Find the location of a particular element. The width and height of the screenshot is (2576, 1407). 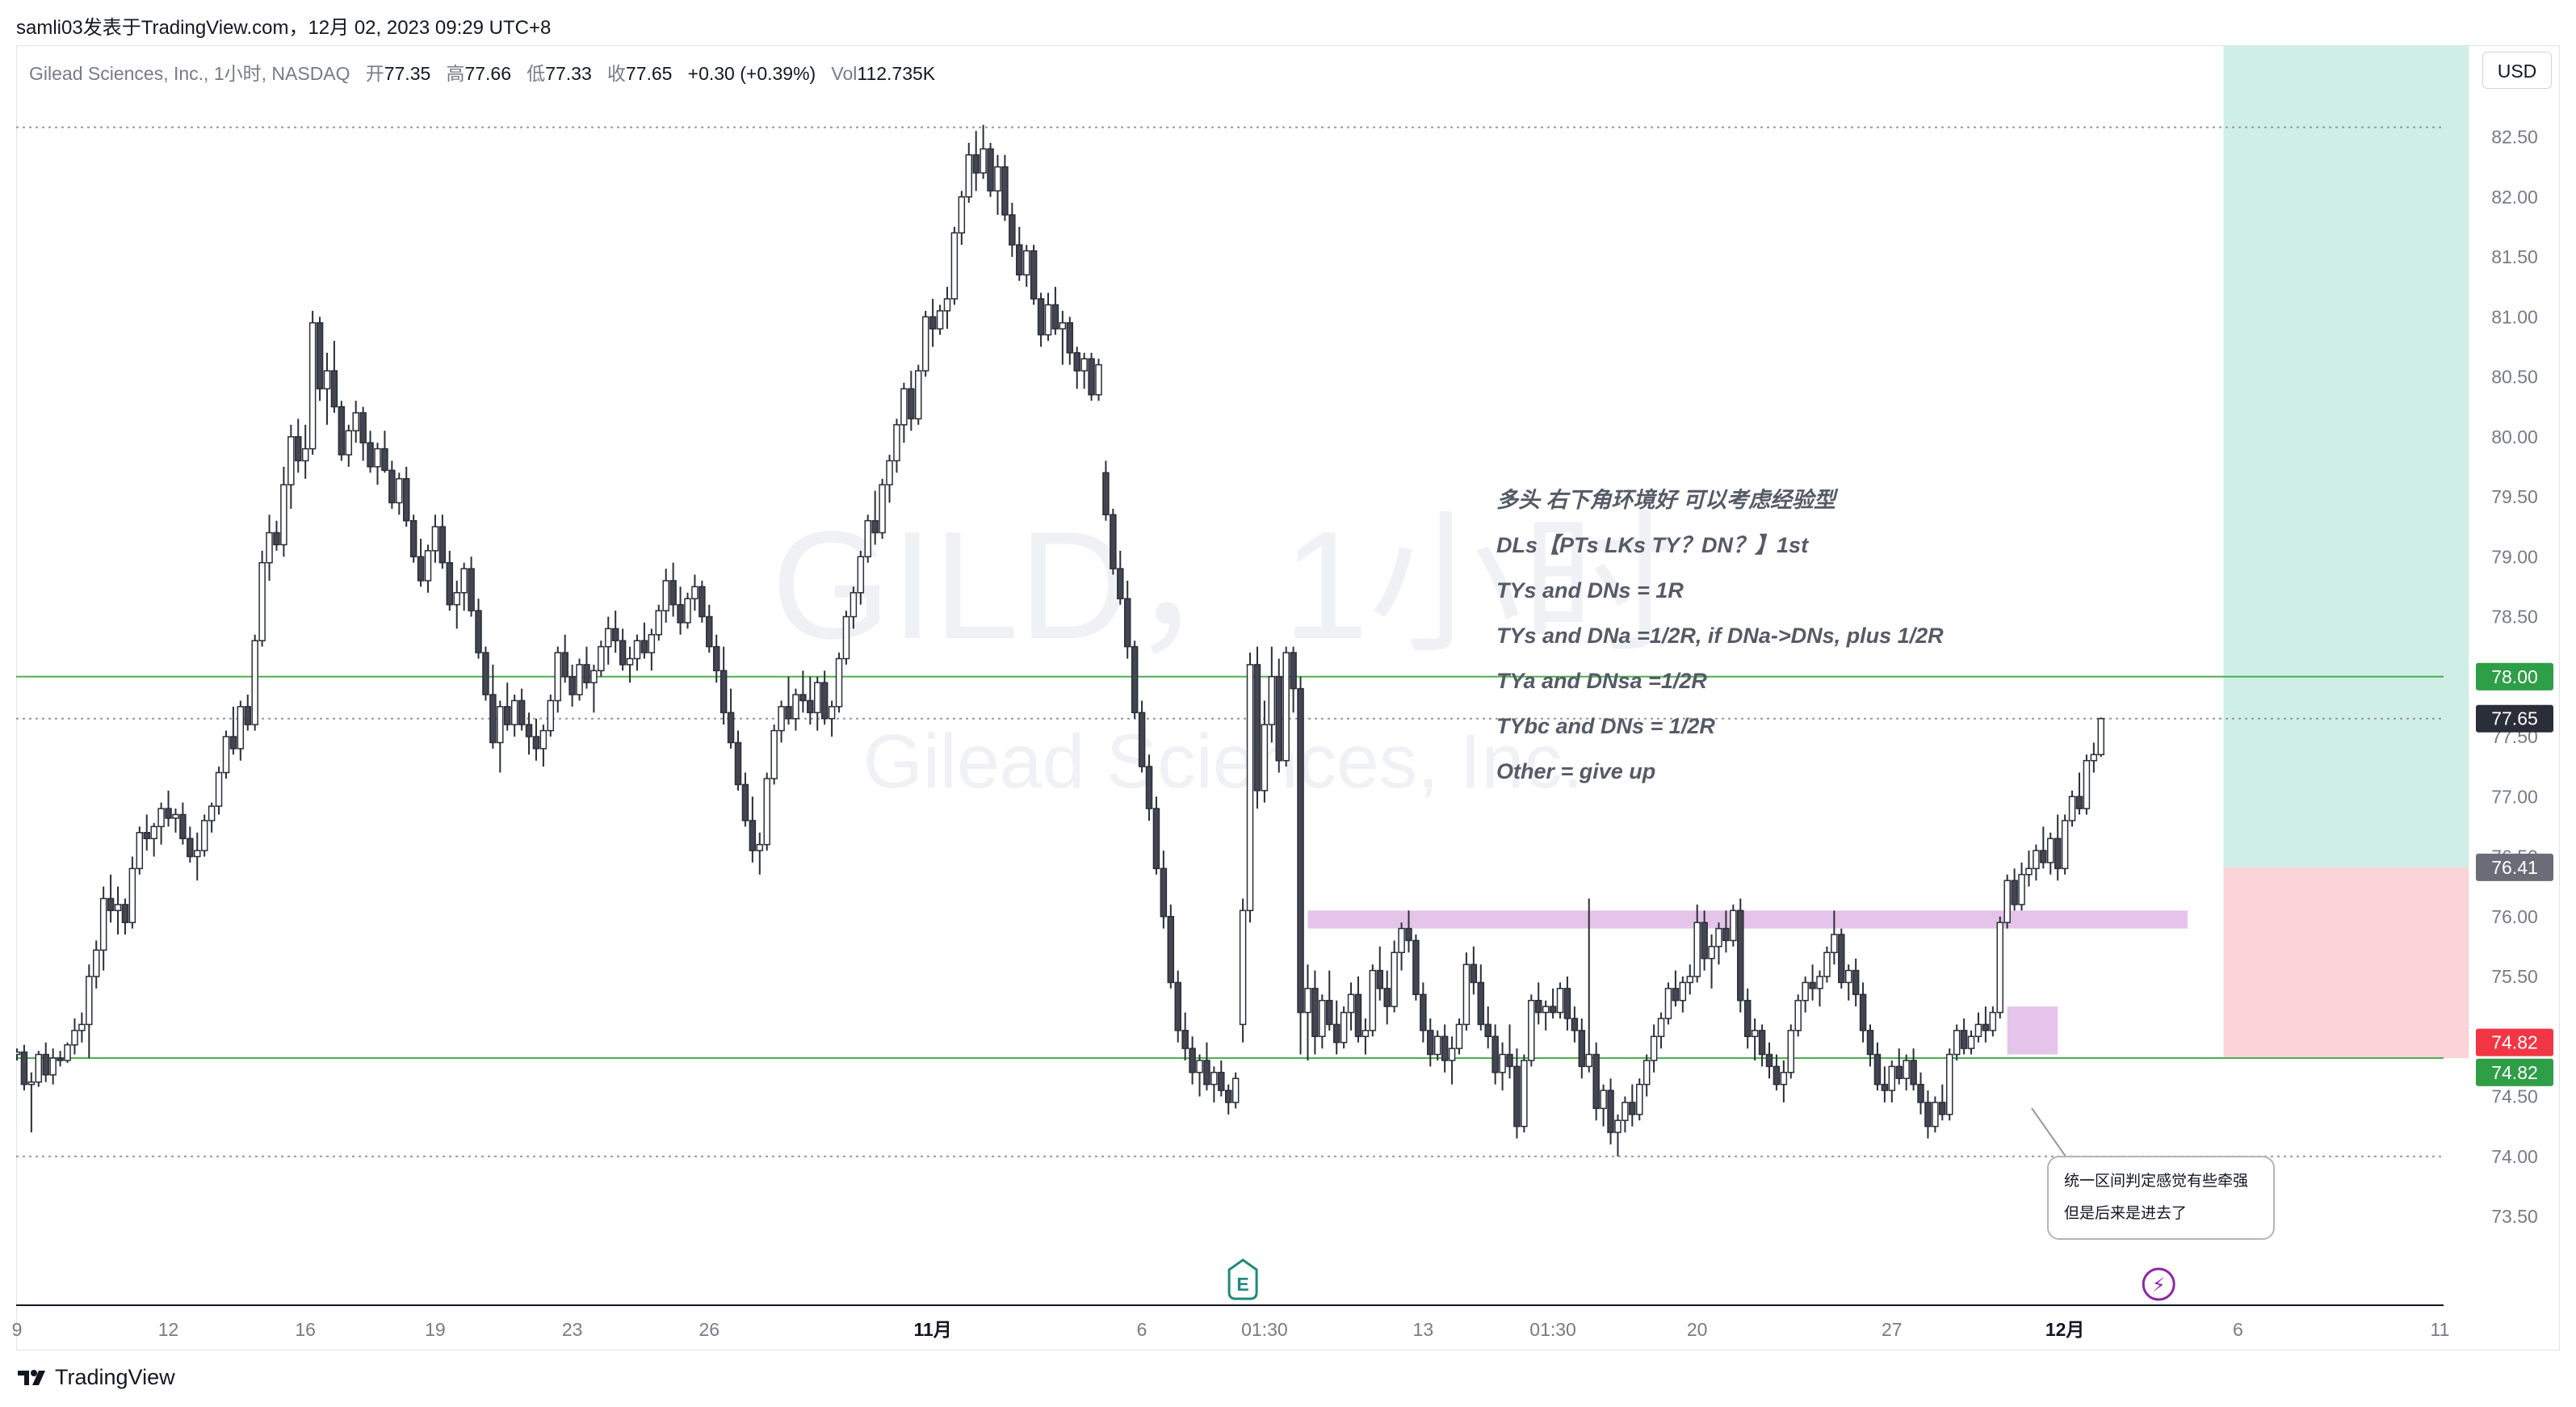

stop-zone is located at coordinates (2346, 963).